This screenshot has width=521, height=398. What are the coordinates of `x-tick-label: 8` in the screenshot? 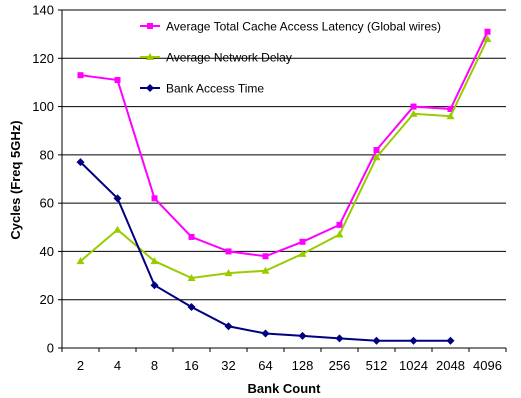 It's located at (154, 365).